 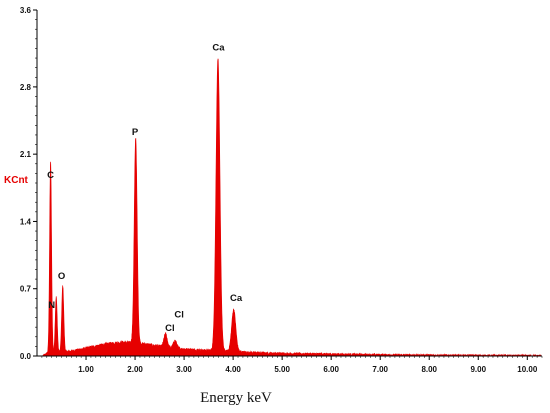 I want to click on x-tick-label: 2.00, so click(x=135, y=369).